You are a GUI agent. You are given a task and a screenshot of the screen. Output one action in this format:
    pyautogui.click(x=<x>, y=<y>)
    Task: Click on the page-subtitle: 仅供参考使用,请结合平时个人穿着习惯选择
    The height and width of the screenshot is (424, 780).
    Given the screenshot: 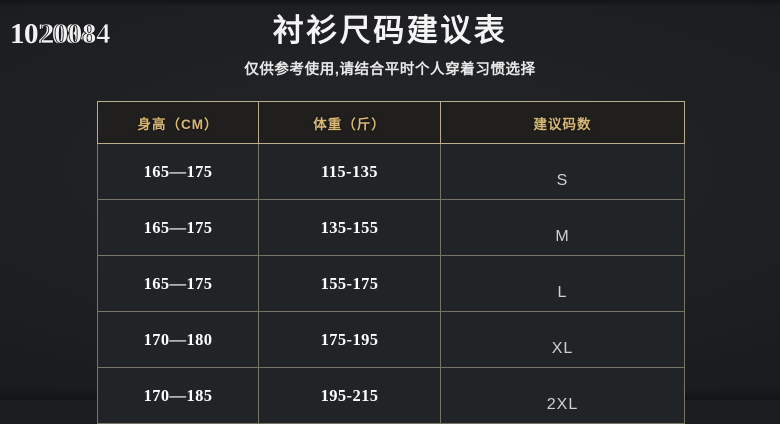 What is the action you would take?
    pyautogui.click(x=390, y=70)
    